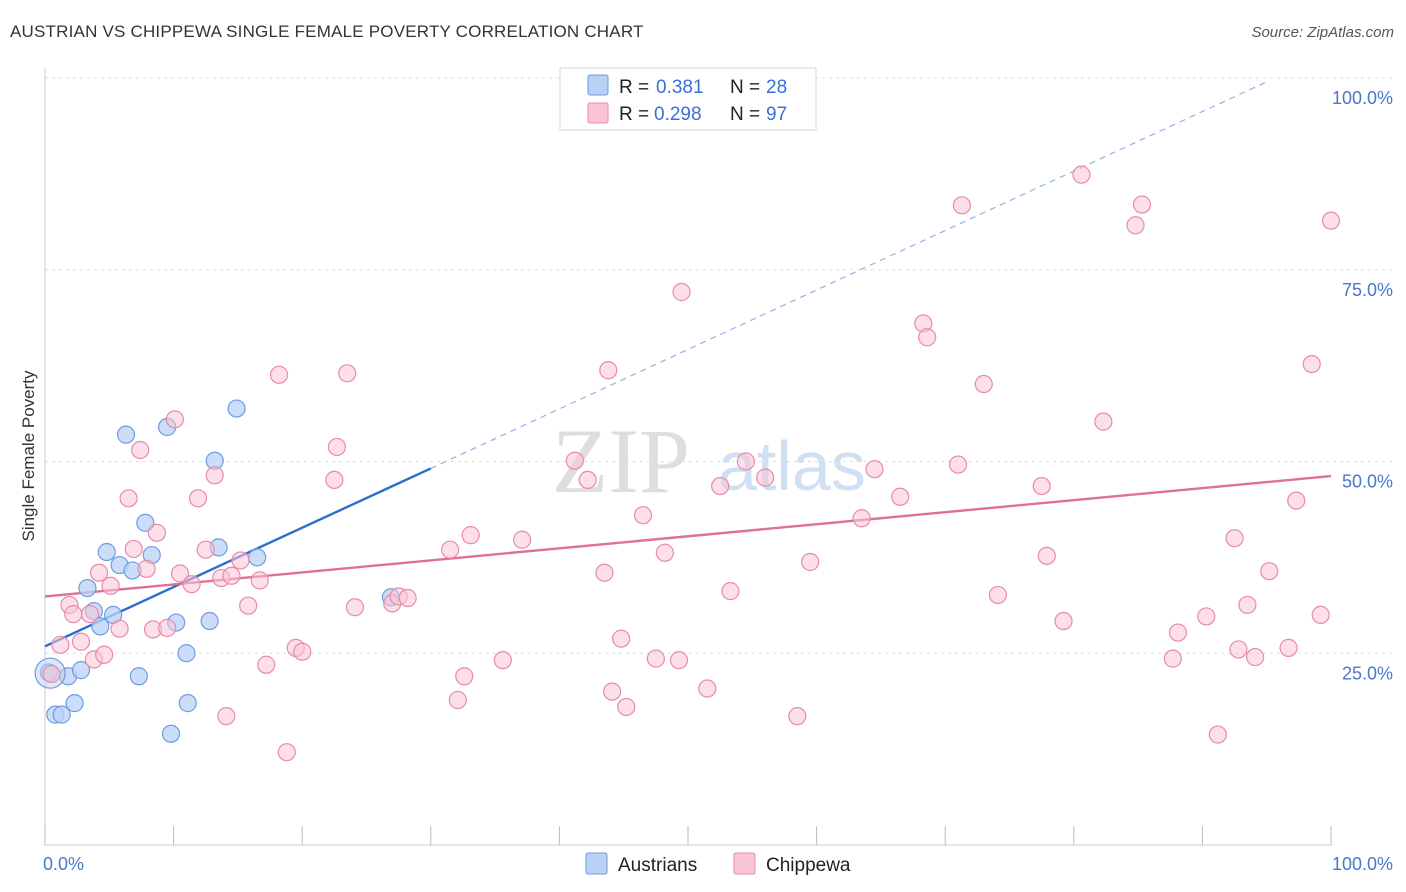 This screenshot has width=1406, height=892. What do you see at coordinates (28, 456) in the screenshot?
I see `y-axis-label: Single Female Poverty` at bounding box center [28, 456].